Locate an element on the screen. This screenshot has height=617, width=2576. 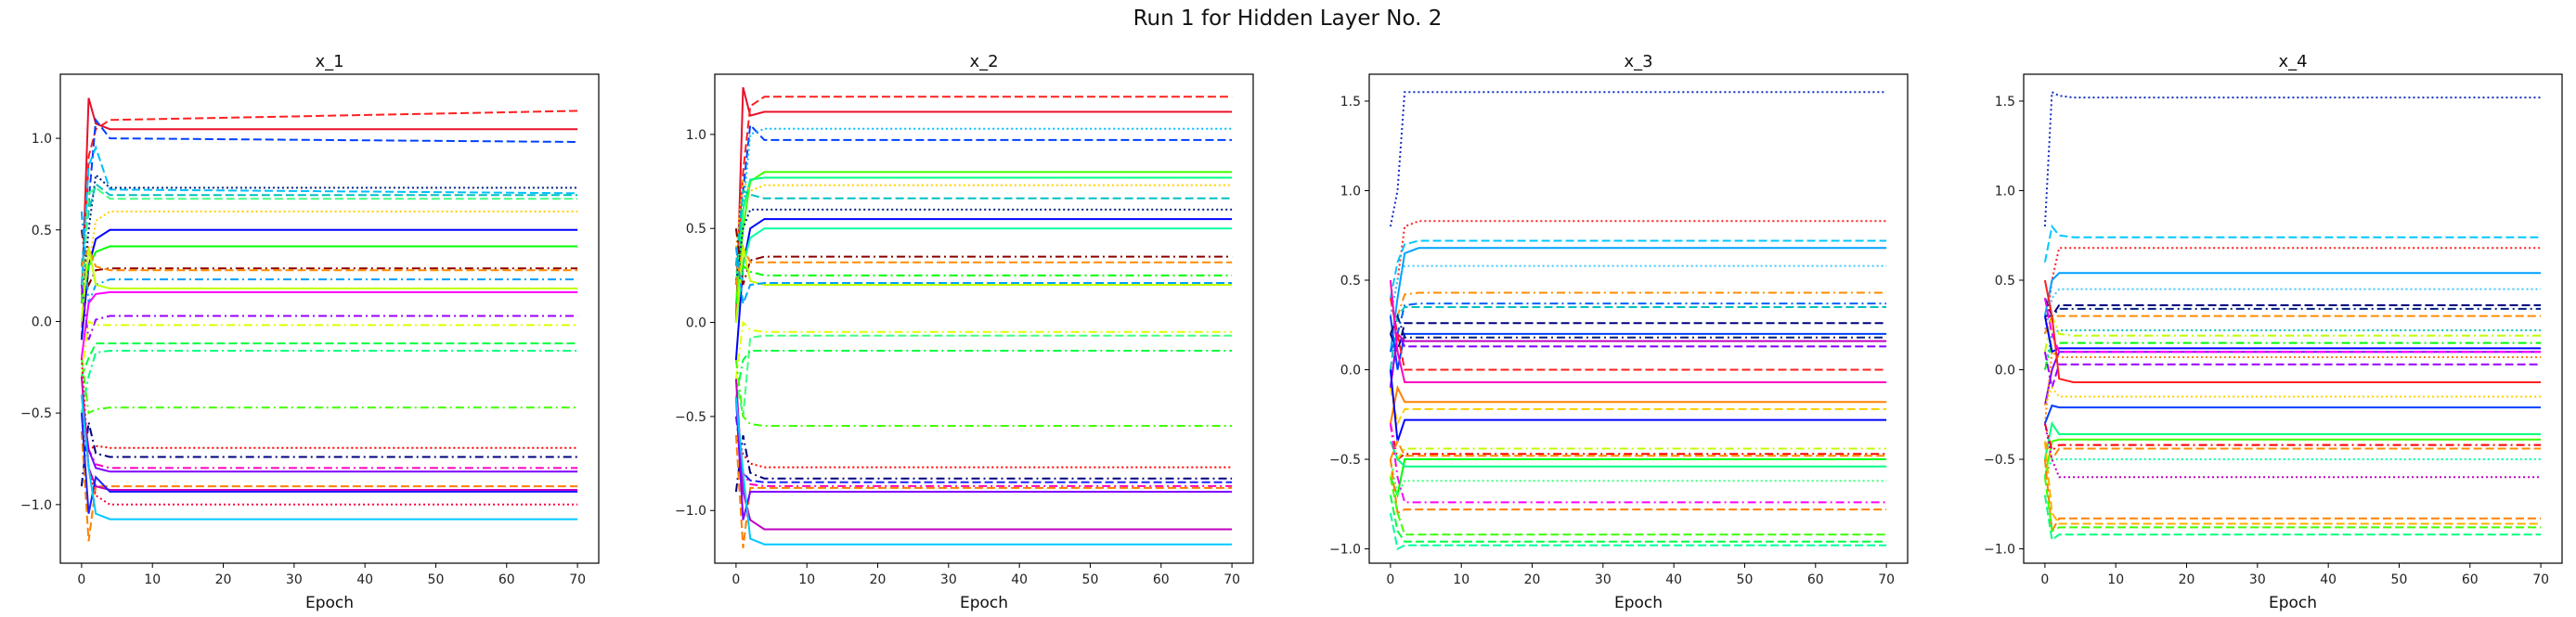
subplot-title: x_4 is located at coordinates (2292, 62).